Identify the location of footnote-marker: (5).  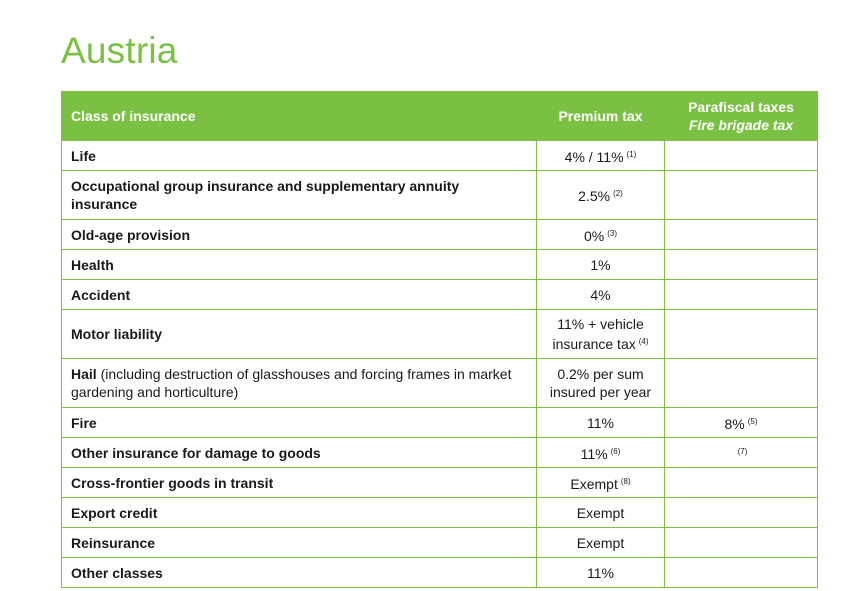
(752, 421).